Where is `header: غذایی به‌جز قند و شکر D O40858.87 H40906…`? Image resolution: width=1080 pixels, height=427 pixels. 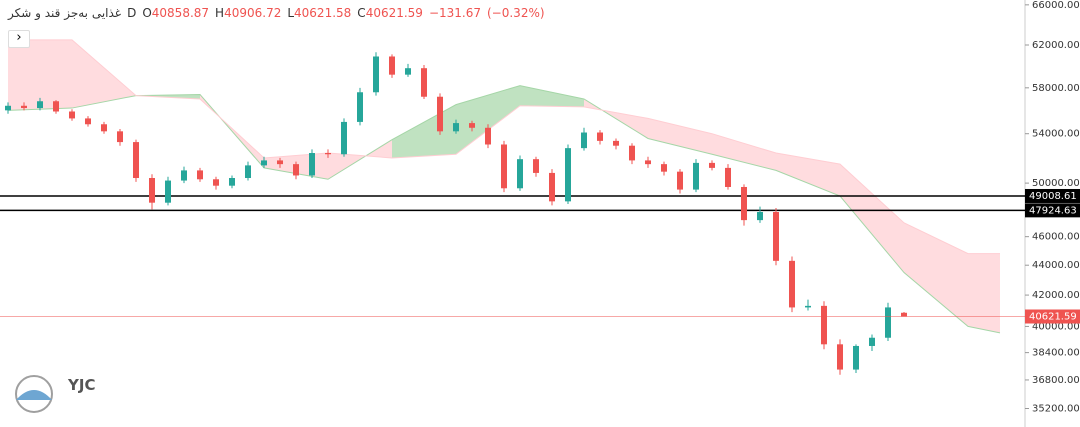 header: غذایی به‌جز قند و شکر D O40858.87 H40906… is located at coordinates (276, 13).